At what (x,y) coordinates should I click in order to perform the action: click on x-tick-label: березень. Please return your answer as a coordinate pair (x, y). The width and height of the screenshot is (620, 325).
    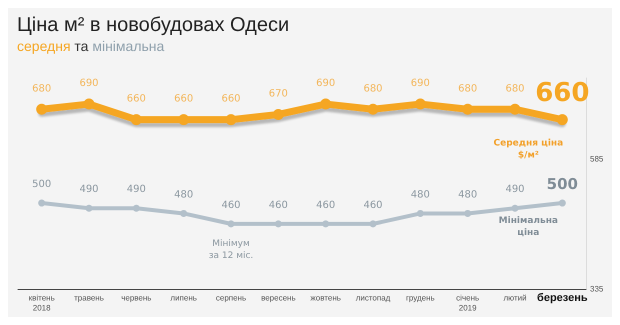
    Looking at the image, I should click on (562, 298).